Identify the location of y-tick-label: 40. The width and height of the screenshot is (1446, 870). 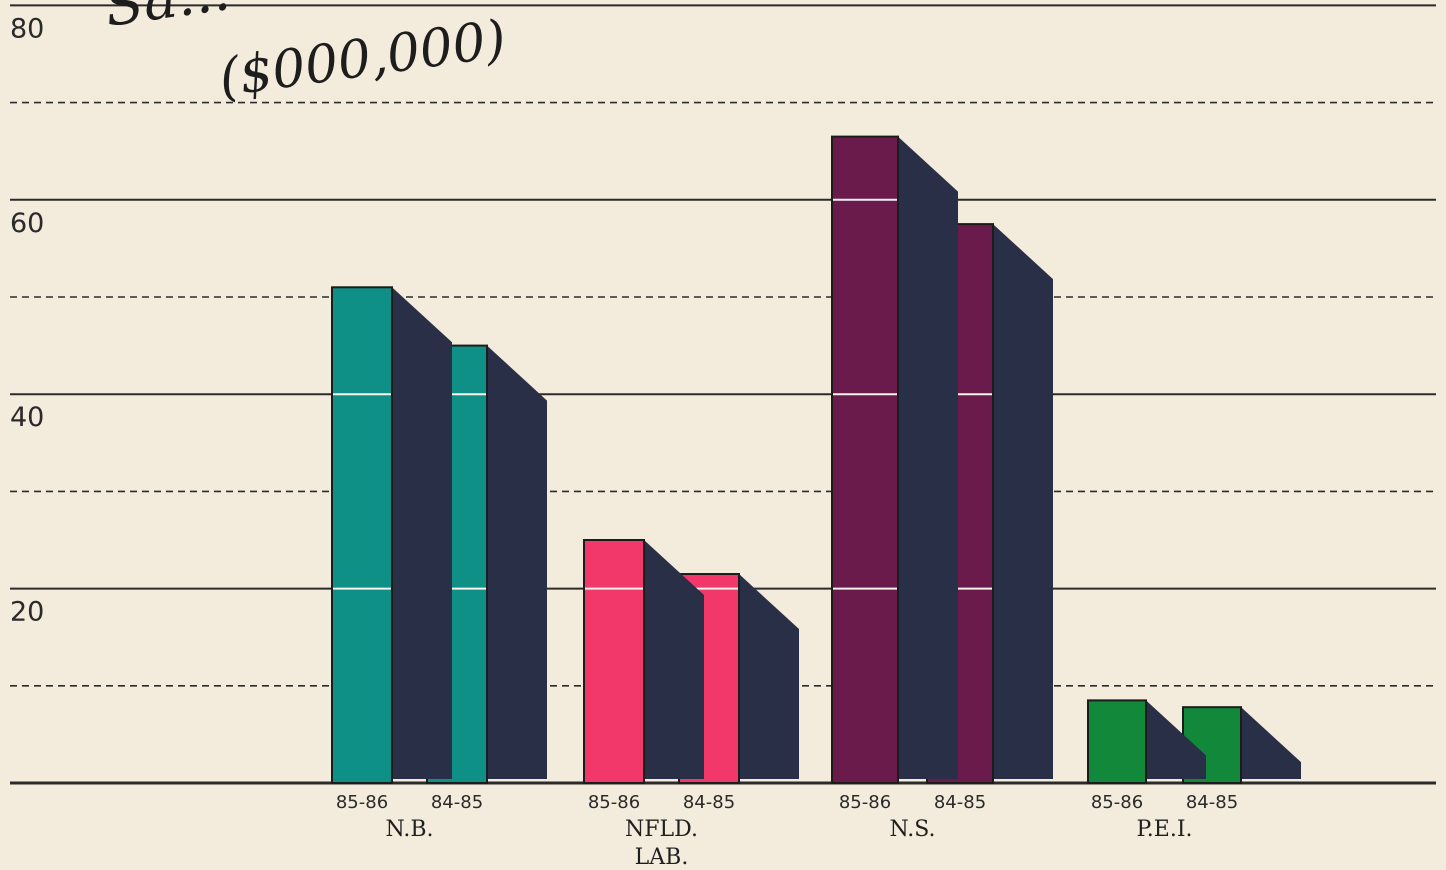
(27, 417).